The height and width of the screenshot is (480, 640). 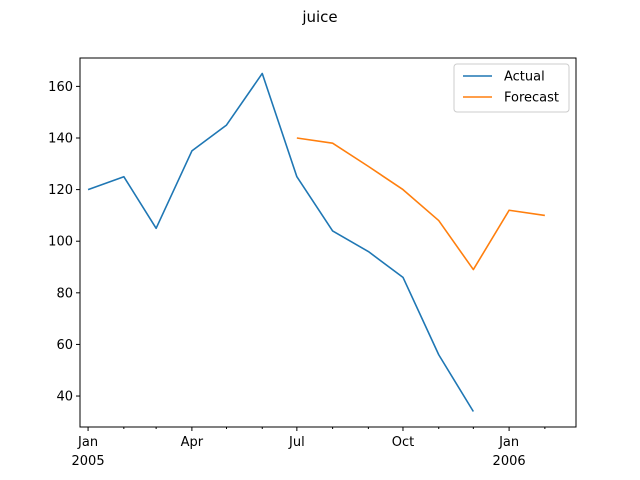 What do you see at coordinates (60, 190) in the screenshot?
I see `y-tick-label: 120` at bounding box center [60, 190].